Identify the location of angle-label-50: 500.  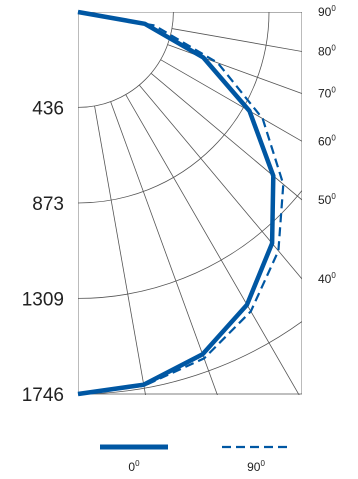
(327, 199).